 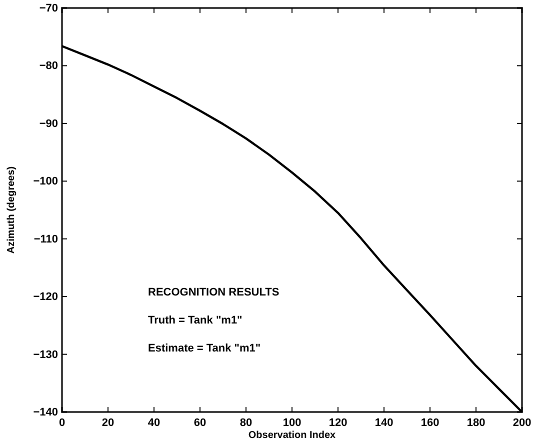 I want to click on x-tick-label: 120, so click(x=338, y=422).